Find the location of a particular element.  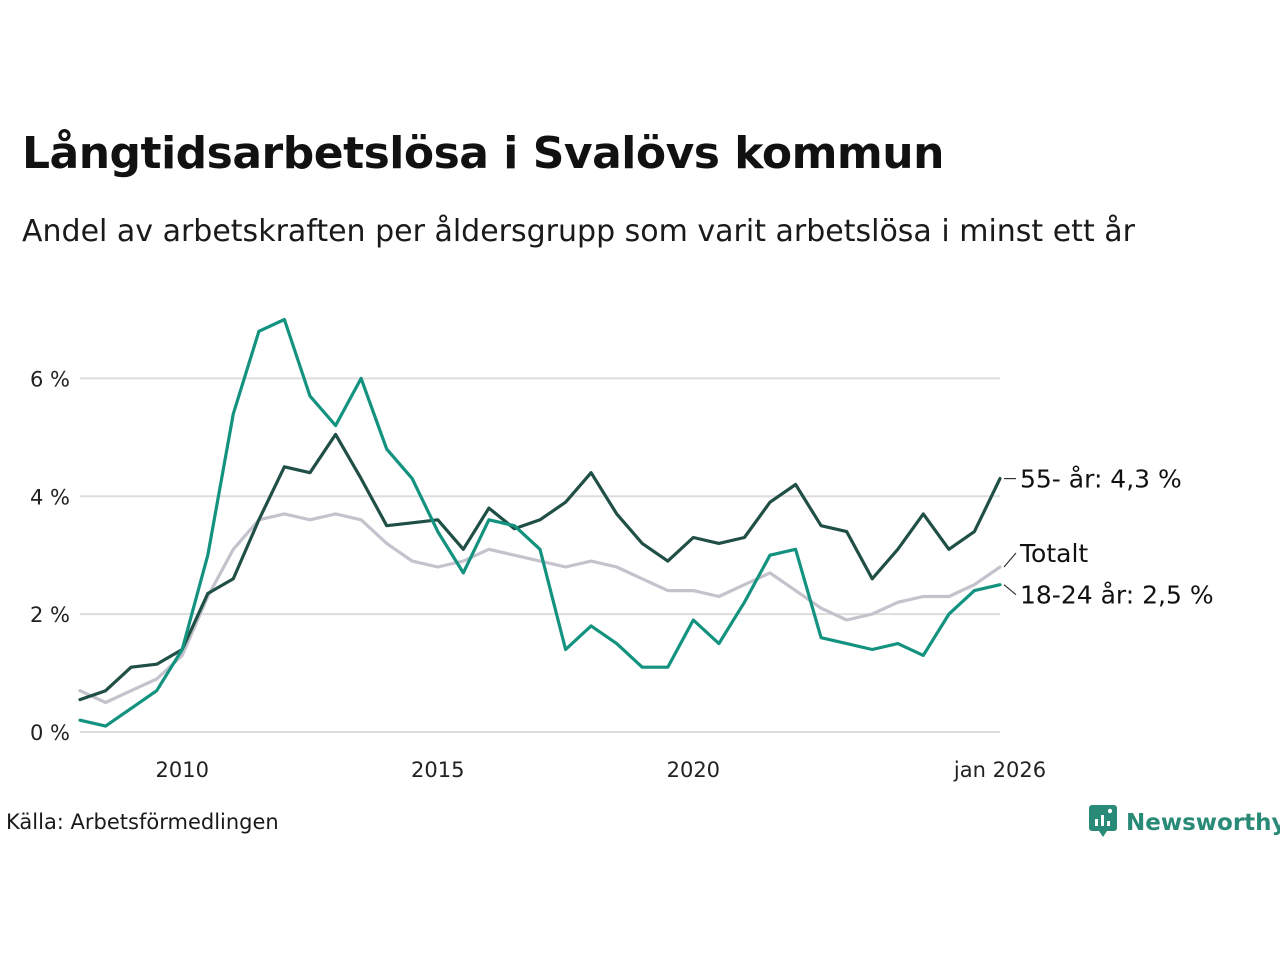

x-tick-label: 2010 is located at coordinates (181, 770).